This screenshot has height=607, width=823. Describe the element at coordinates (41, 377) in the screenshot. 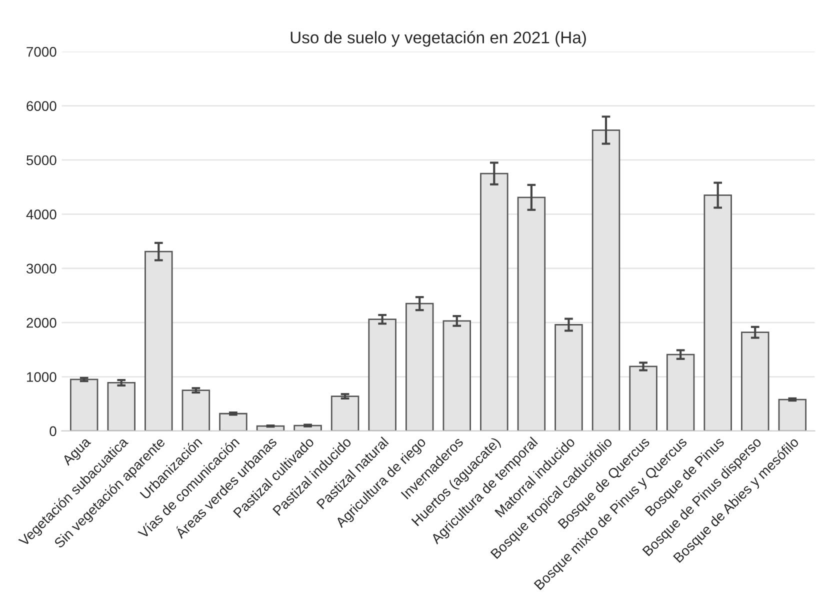

I see `y-tick-label: 1000` at that location.